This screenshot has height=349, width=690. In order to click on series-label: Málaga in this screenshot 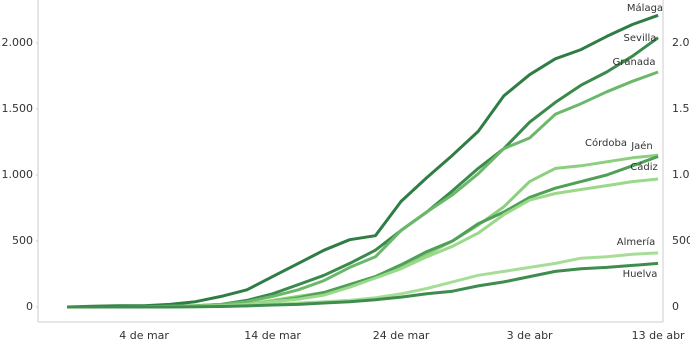, I will do `click(645, 8)`.